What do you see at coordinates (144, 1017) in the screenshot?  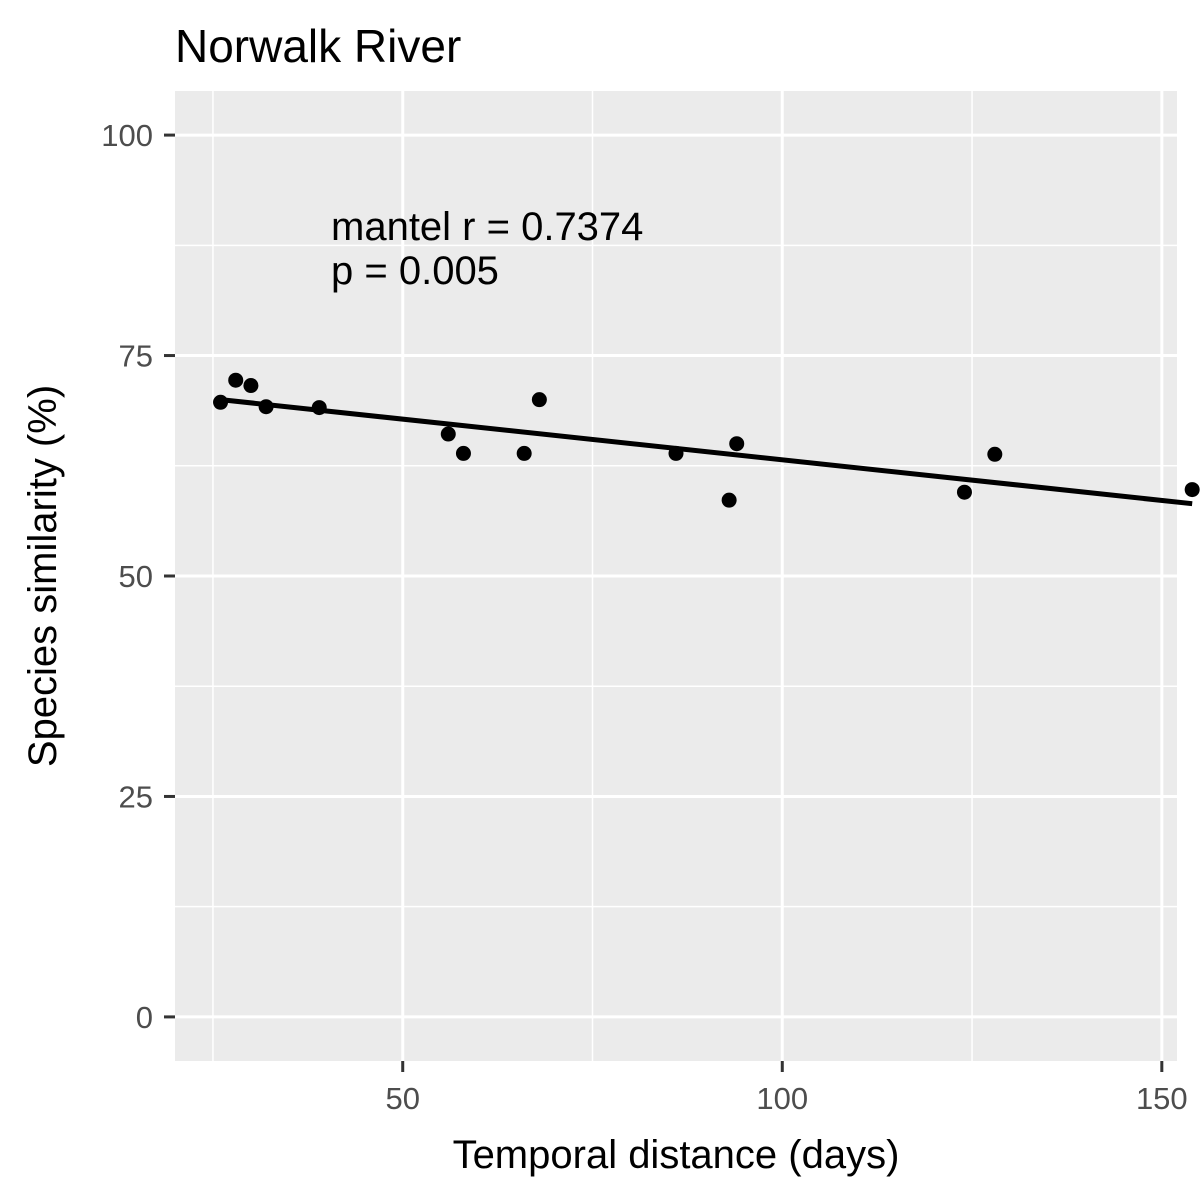 I see `y-tick-label: 0` at bounding box center [144, 1017].